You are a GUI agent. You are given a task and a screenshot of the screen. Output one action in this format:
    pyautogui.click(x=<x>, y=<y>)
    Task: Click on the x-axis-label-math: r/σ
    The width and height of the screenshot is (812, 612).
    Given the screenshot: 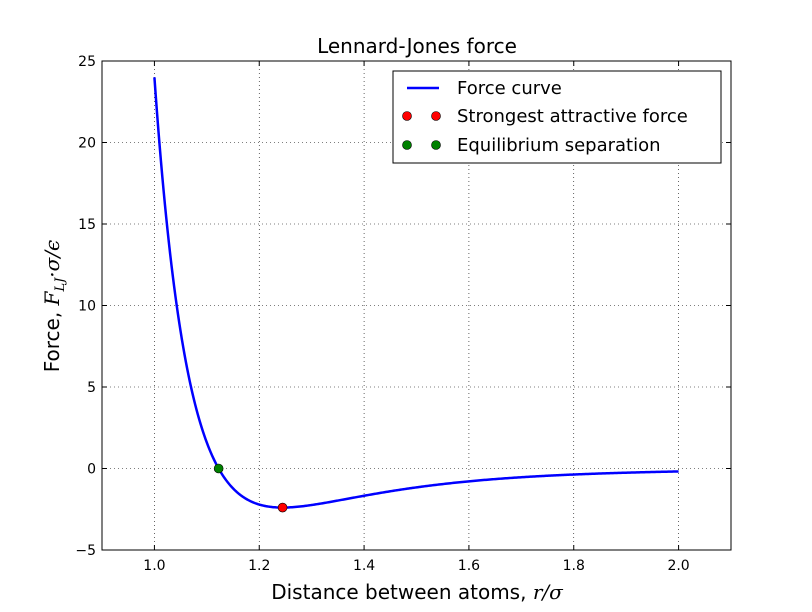 What is the action you would take?
    pyautogui.click(x=548, y=592)
    